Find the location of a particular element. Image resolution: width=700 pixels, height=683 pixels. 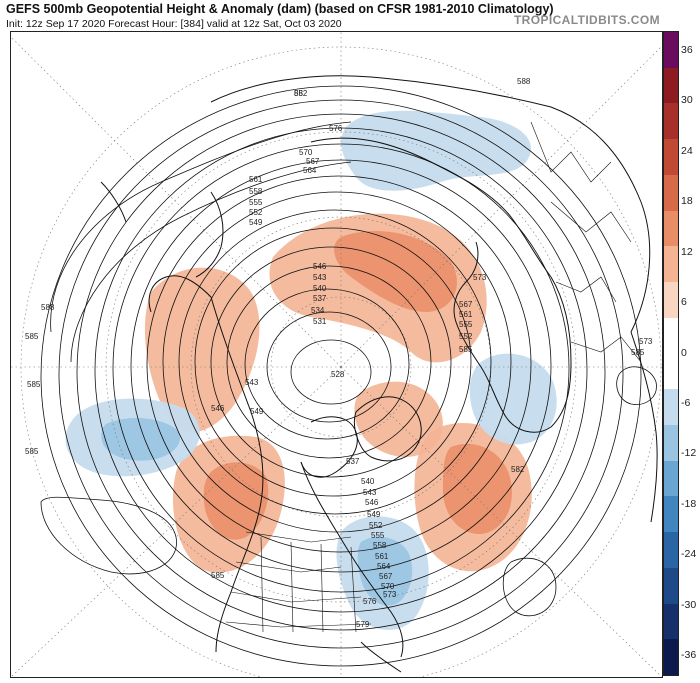

brand-watermark: TROPICALTIDBITS.COM is located at coordinates (586, 20).